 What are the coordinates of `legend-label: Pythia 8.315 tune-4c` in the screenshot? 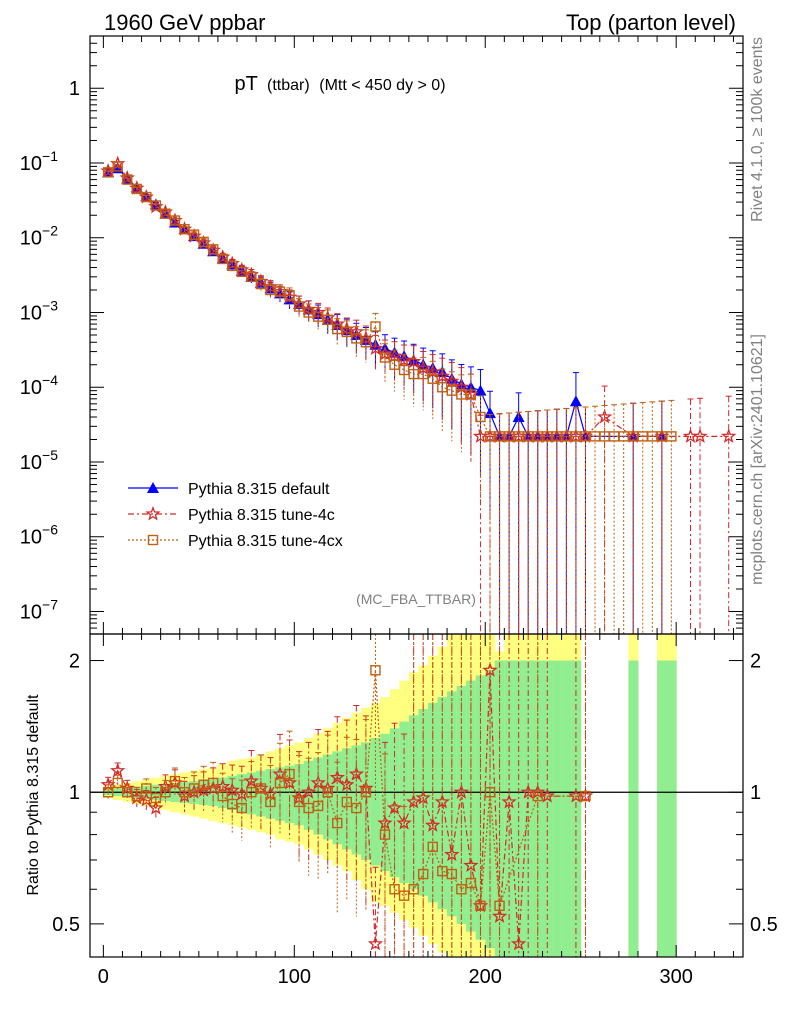 It's located at (261, 515).